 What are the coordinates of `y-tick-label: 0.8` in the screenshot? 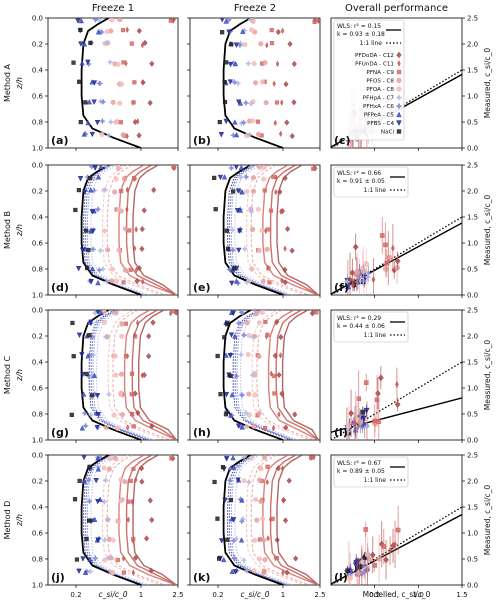 It's located at (37, 123).